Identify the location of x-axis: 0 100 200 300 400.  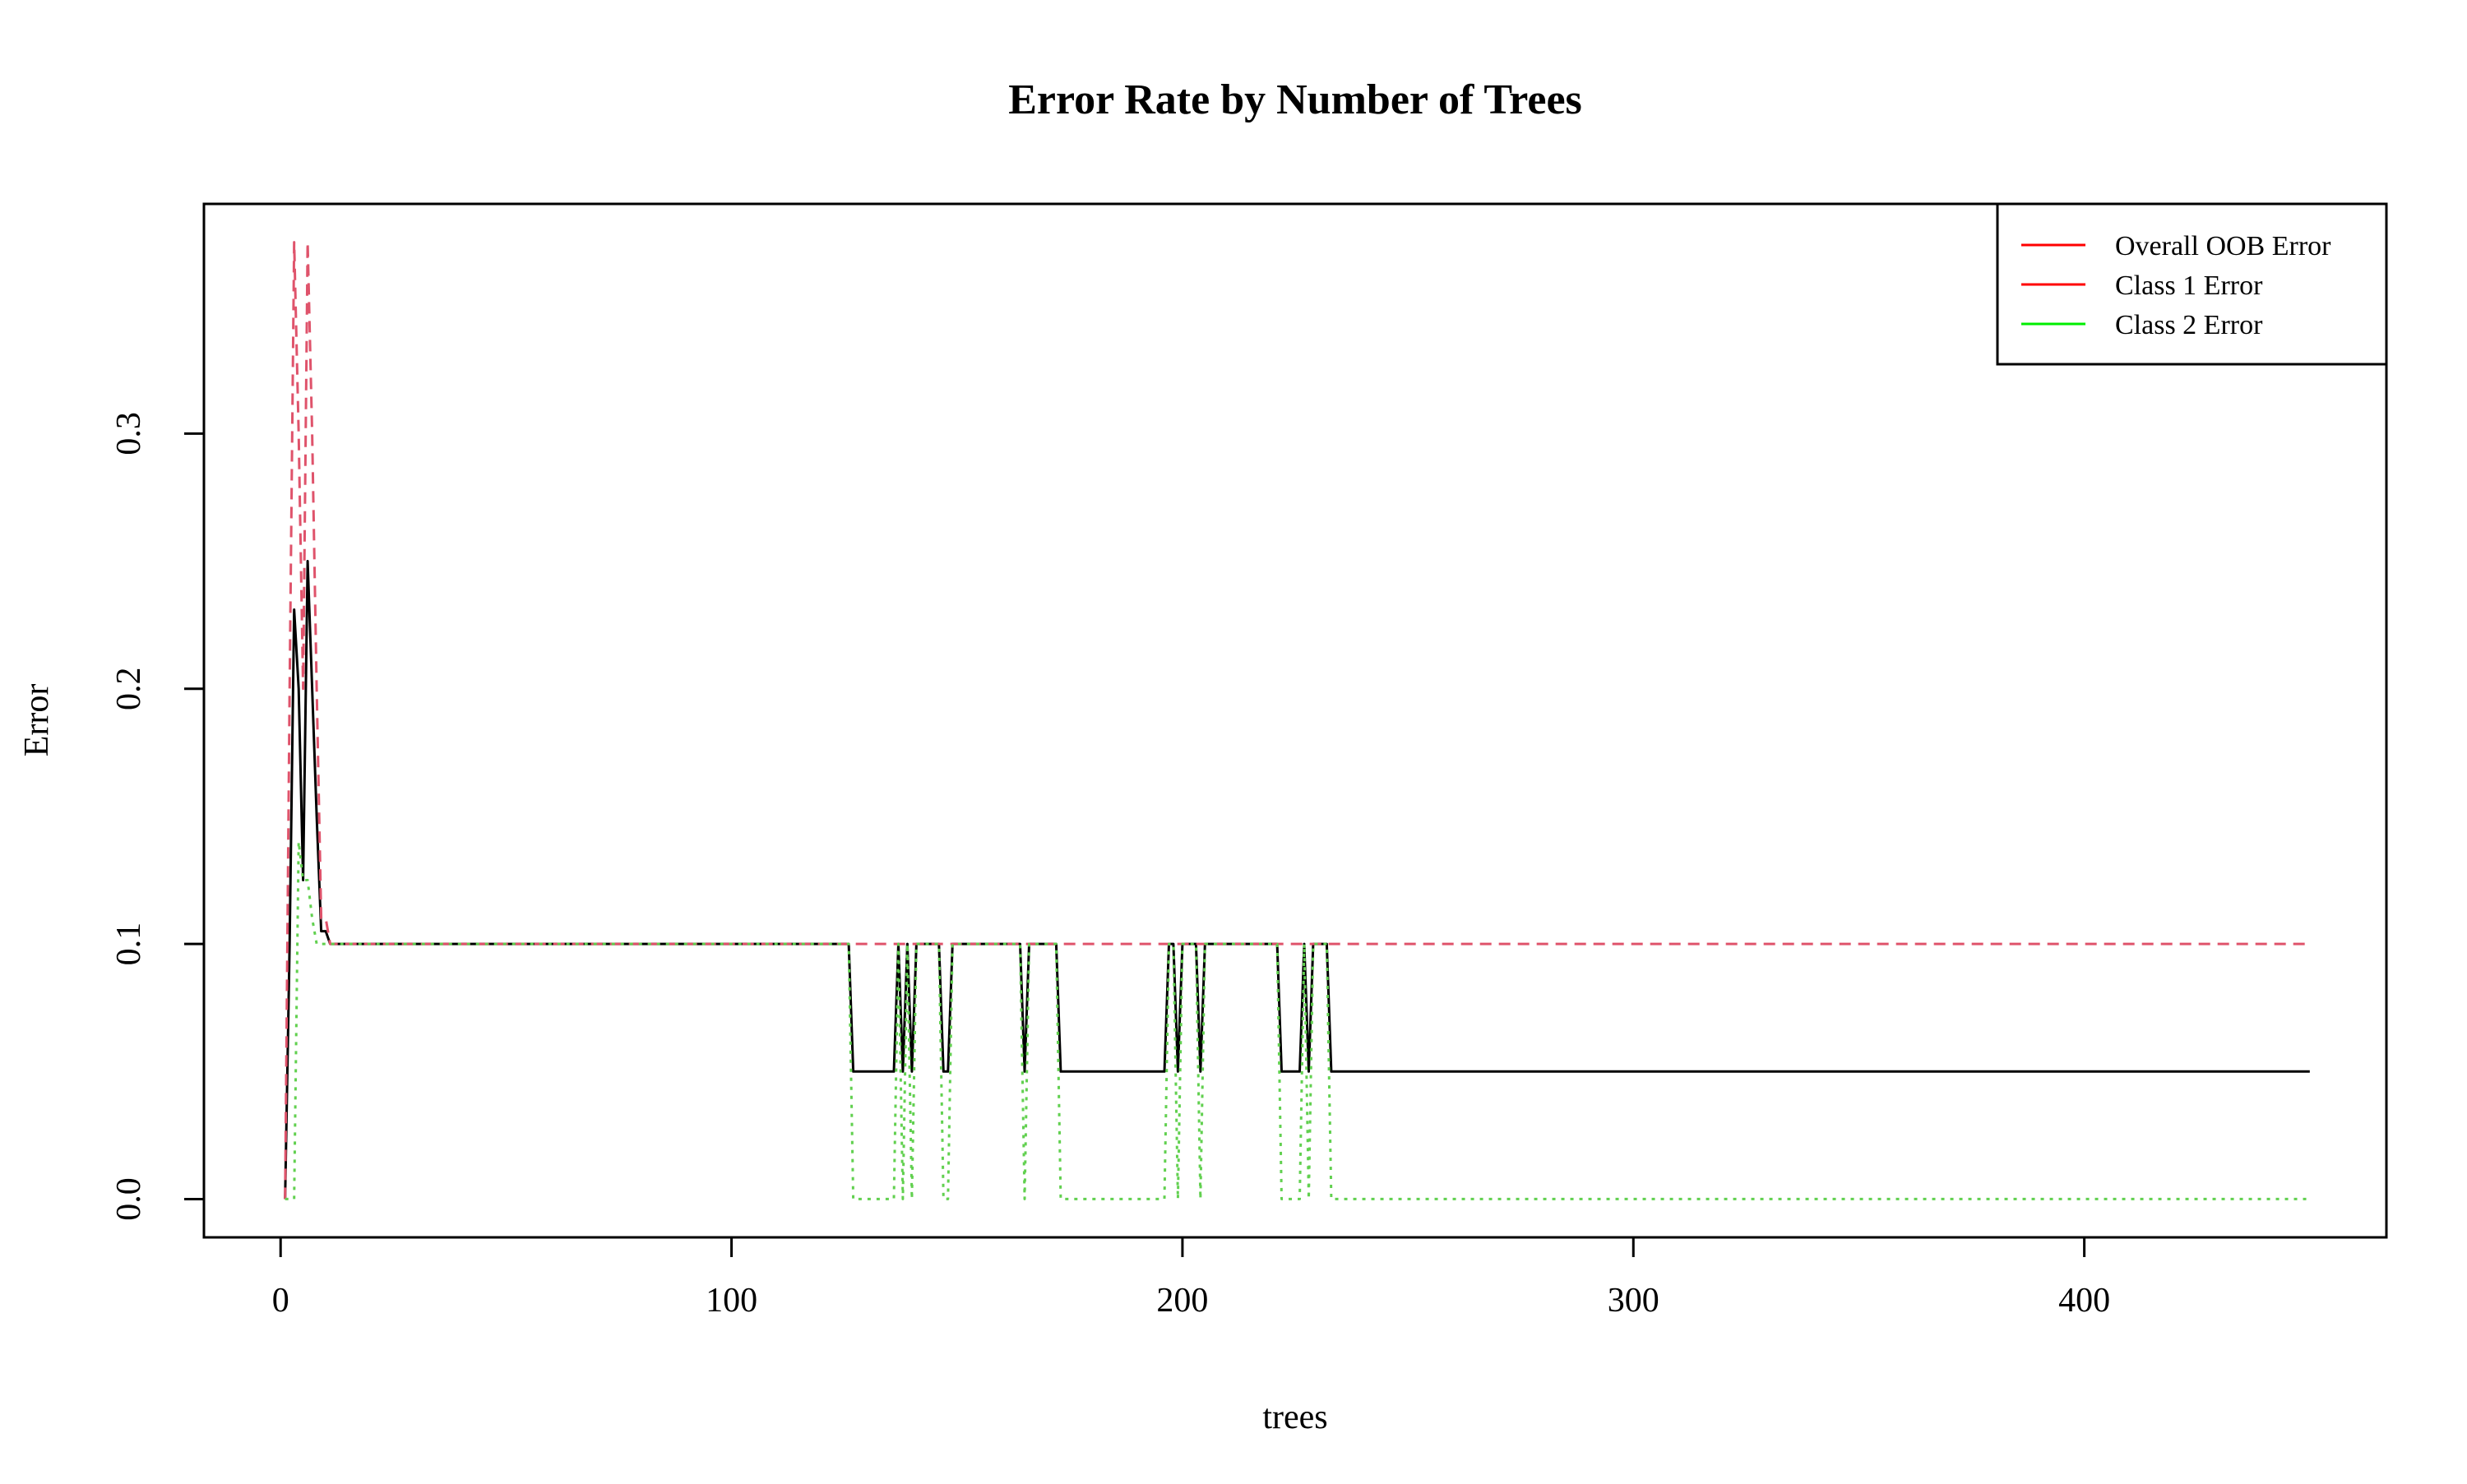
(1191, 1278).